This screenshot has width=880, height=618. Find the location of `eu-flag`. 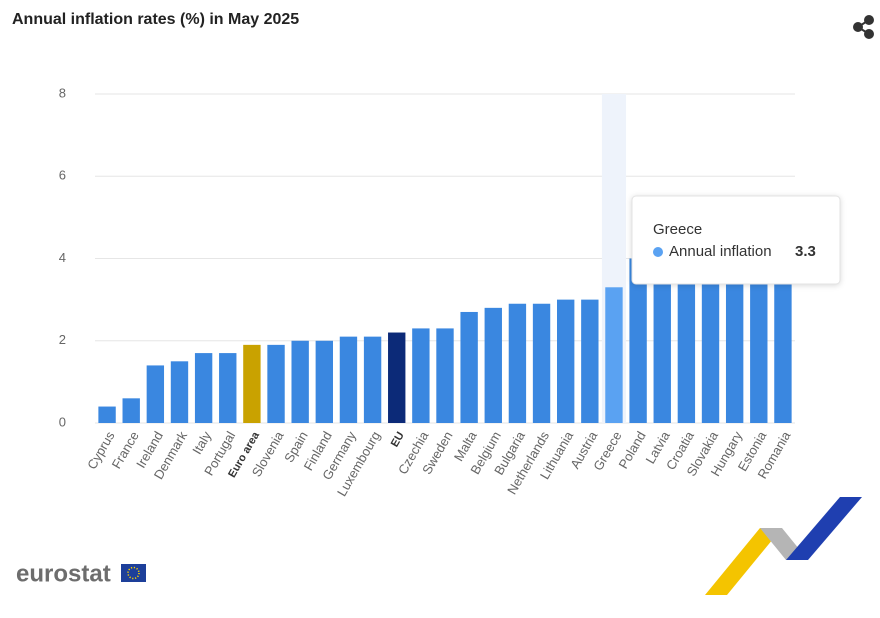

eu-flag is located at coordinates (133, 573).